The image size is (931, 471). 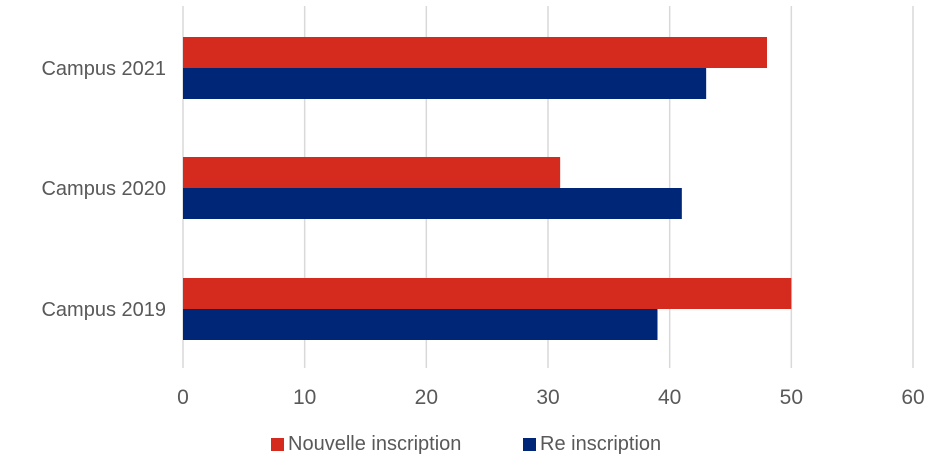 What do you see at coordinates (547, 397) in the screenshot?
I see `x-tick-label: 30` at bounding box center [547, 397].